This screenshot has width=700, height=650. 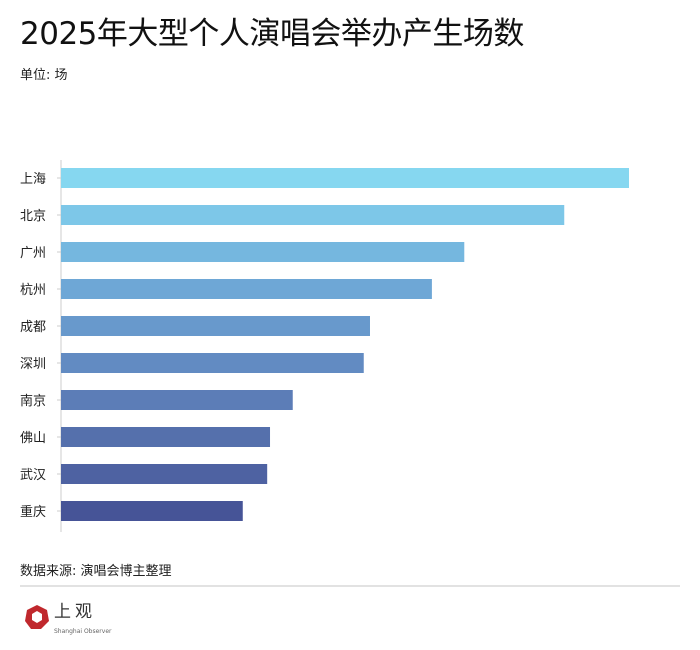 What do you see at coordinates (33, 512) in the screenshot?
I see `y-tick-label: 重庆` at bounding box center [33, 512].